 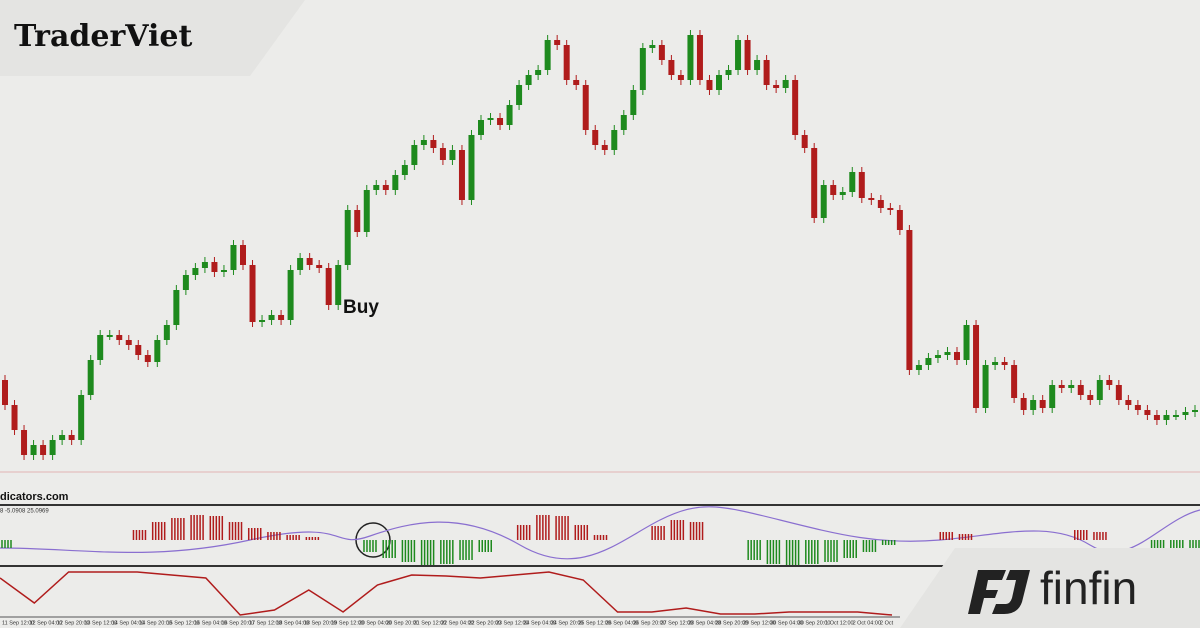 I want to click on watermark: dicators.com, so click(x=34, y=497).